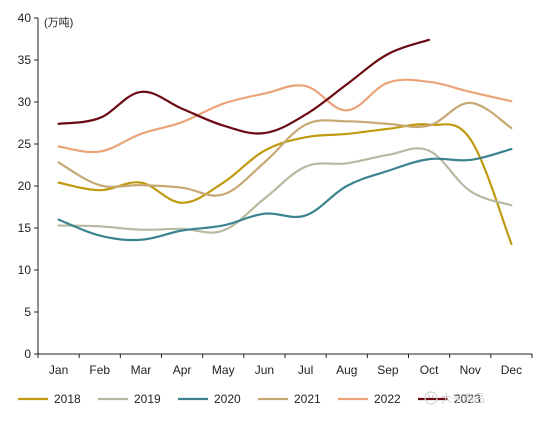 The width and height of the screenshot is (550, 427). Describe the element at coordinates (27, 354) in the screenshot. I see `y-tick-label: 0` at that location.